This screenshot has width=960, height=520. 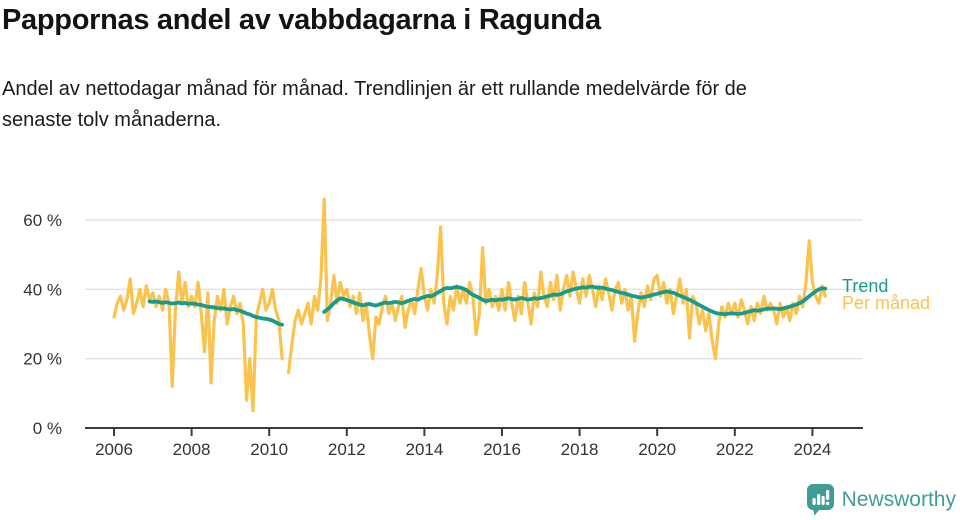 What do you see at coordinates (42, 220) in the screenshot?
I see `y-tick-label: 60 %` at bounding box center [42, 220].